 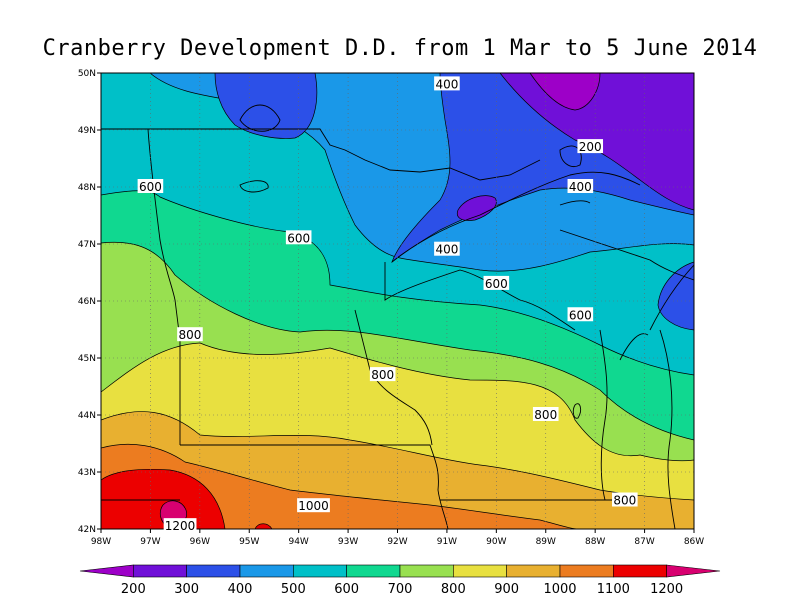 I want to click on contour-label: 1200, so click(x=180, y=526).